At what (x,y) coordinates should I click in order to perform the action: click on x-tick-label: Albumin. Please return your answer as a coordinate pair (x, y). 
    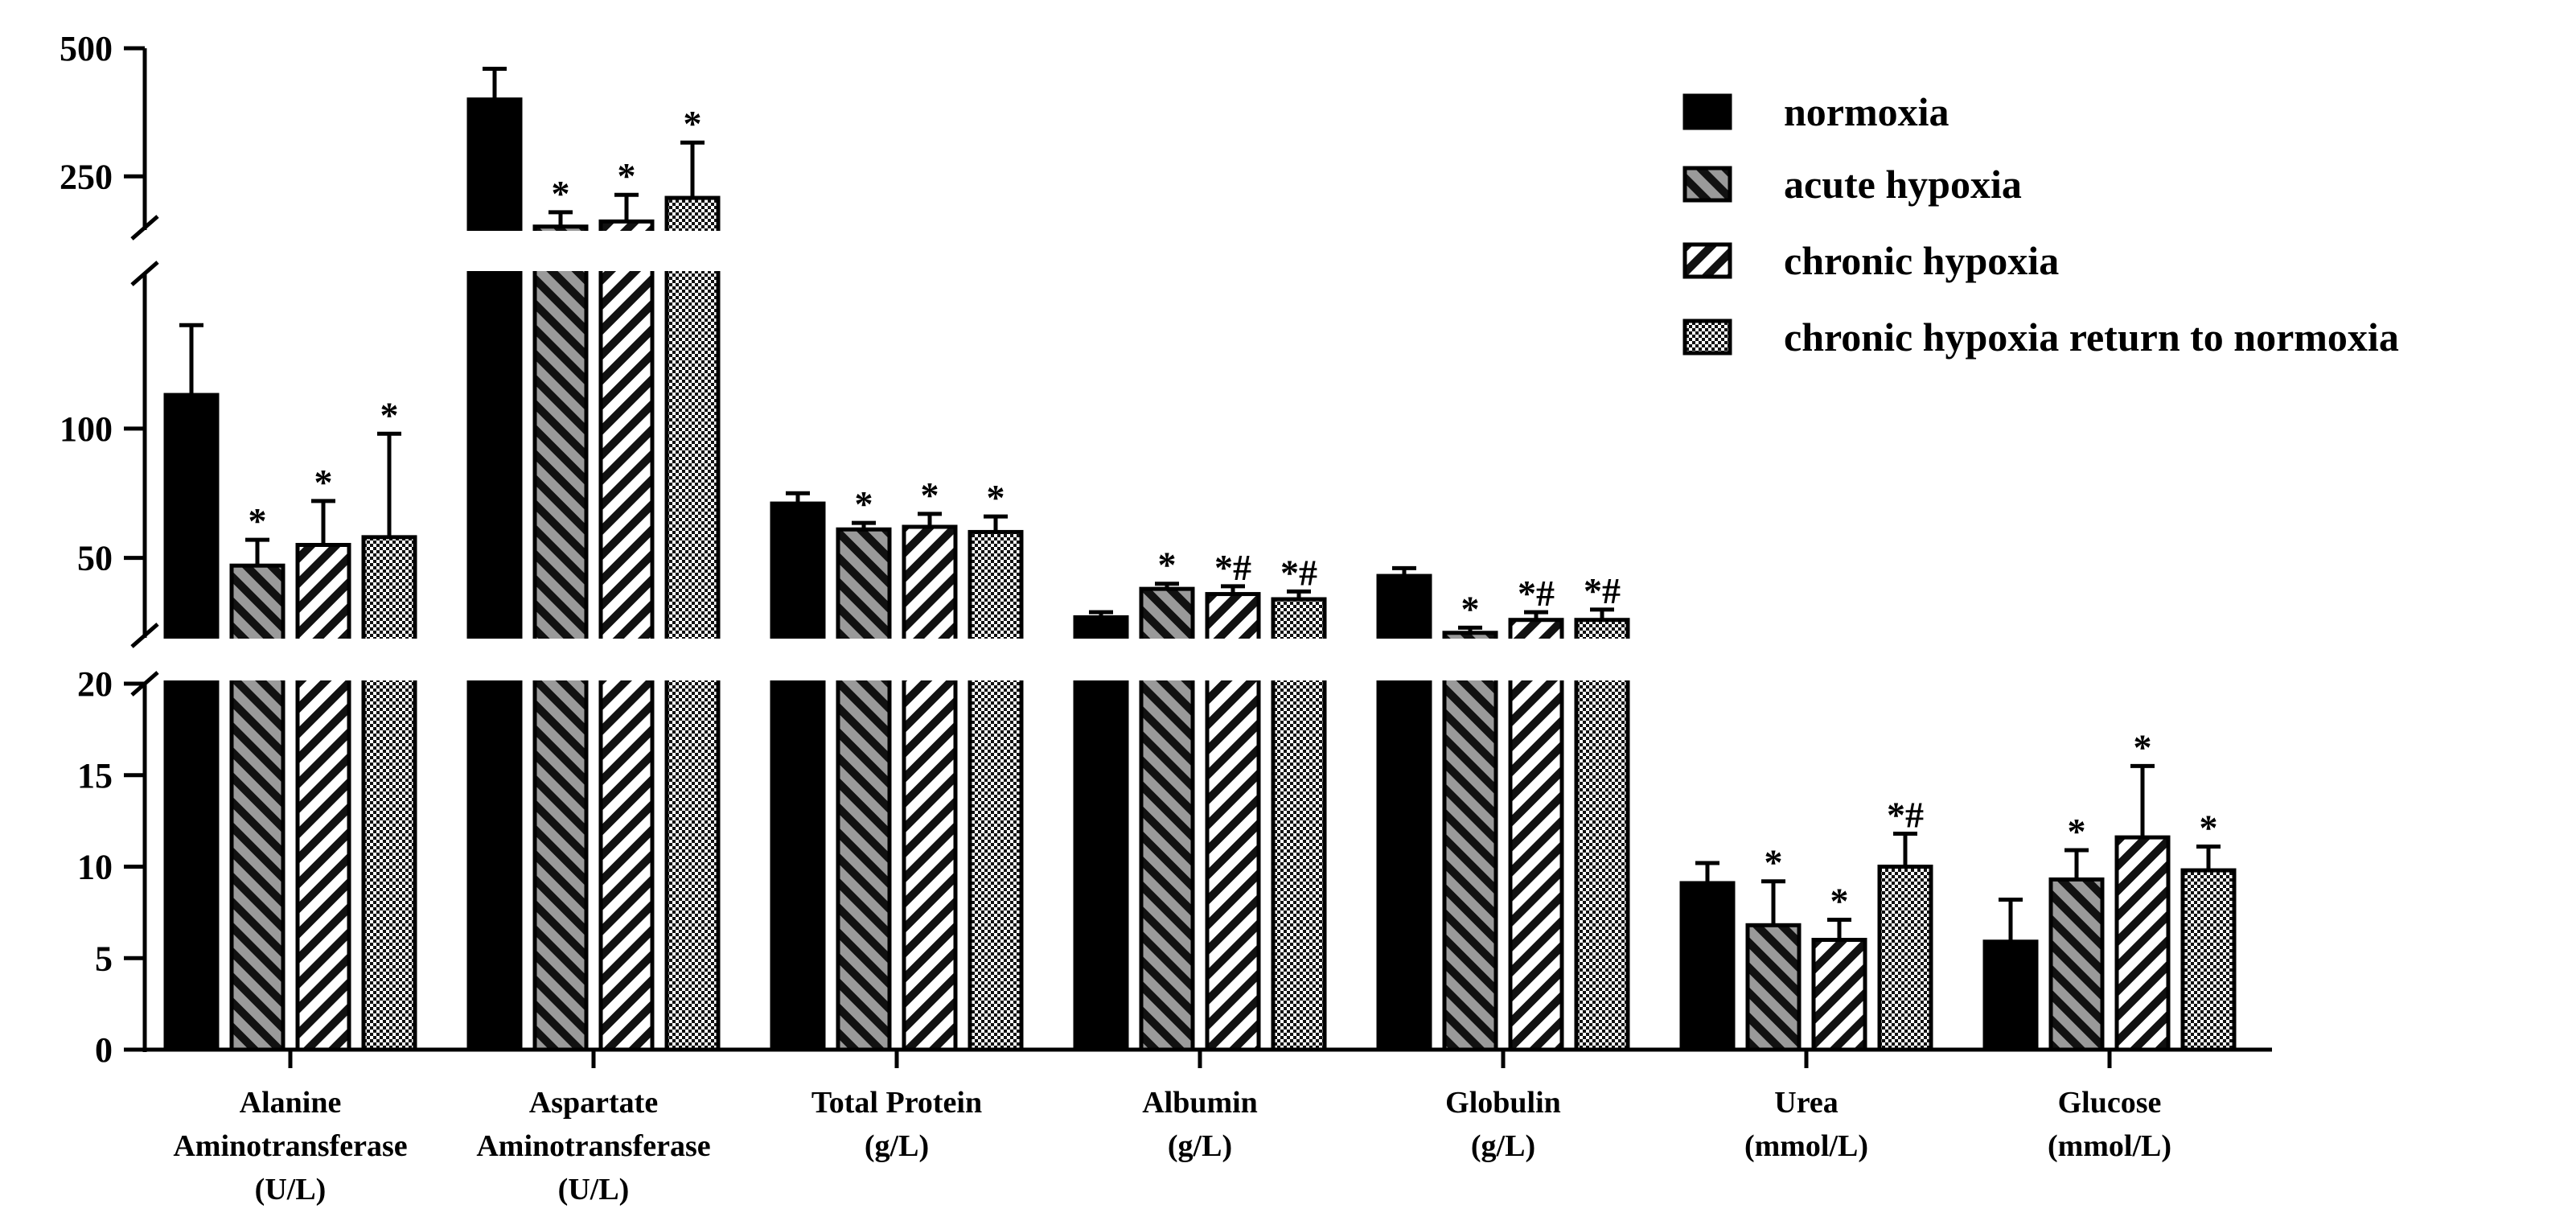
    Looking at the image, I should click on (1200, 1103).